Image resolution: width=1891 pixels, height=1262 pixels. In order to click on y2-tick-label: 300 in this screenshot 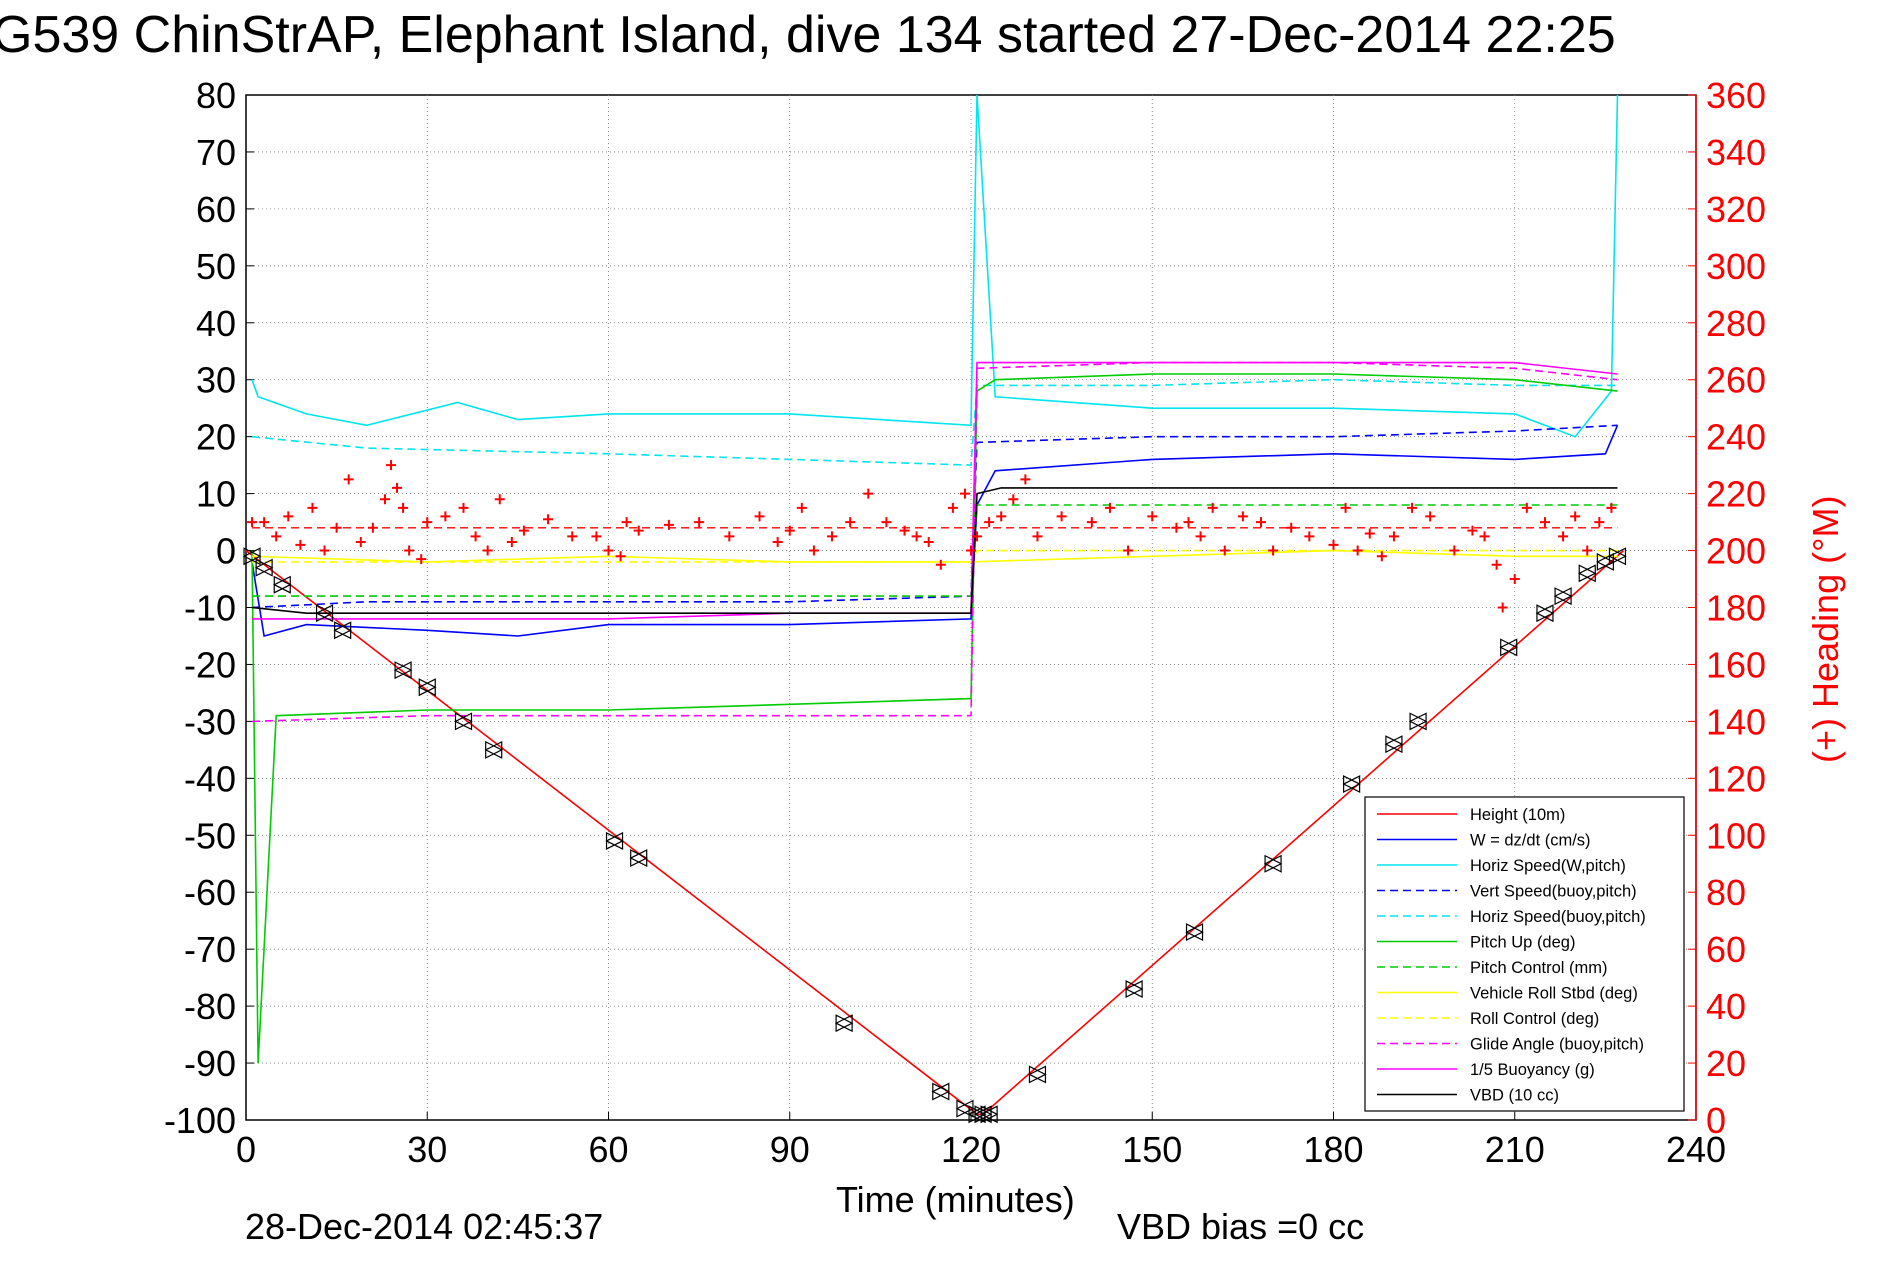, I will do `click(1736, 266)`.